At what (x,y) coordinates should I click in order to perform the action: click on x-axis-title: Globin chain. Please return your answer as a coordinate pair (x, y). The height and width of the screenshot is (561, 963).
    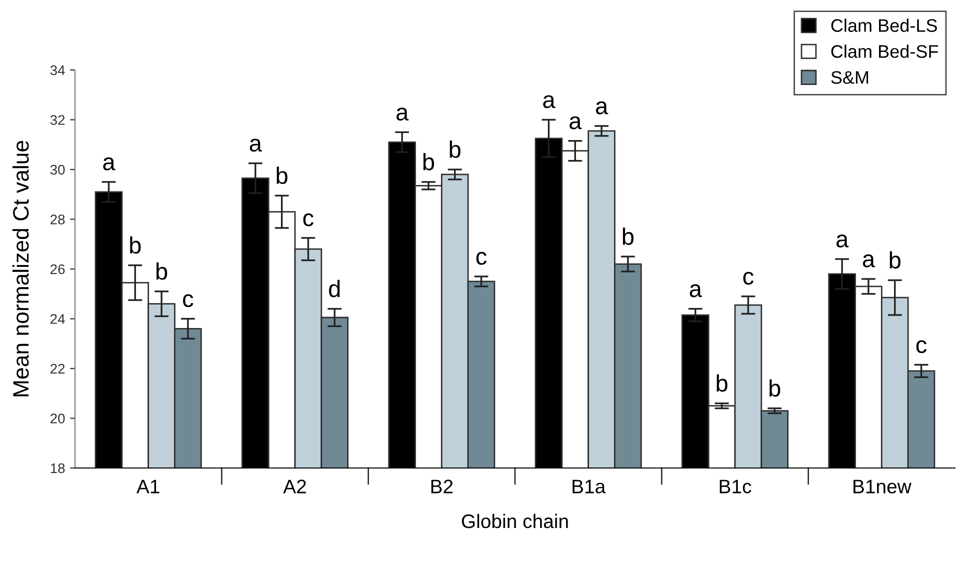
    Looking at the image, I should click on (515, 521).